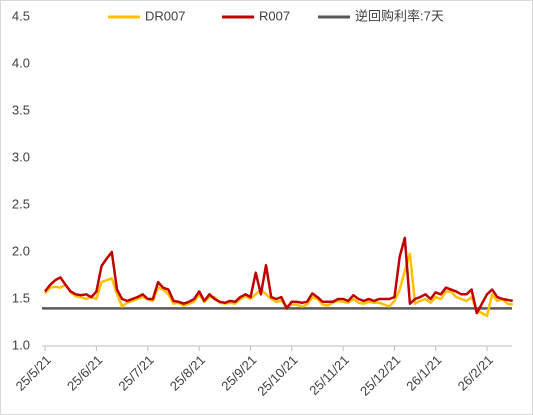 This screenshot has height=415, width=533. I want to click on y-tick-label: 1.5, so click(21, 297).